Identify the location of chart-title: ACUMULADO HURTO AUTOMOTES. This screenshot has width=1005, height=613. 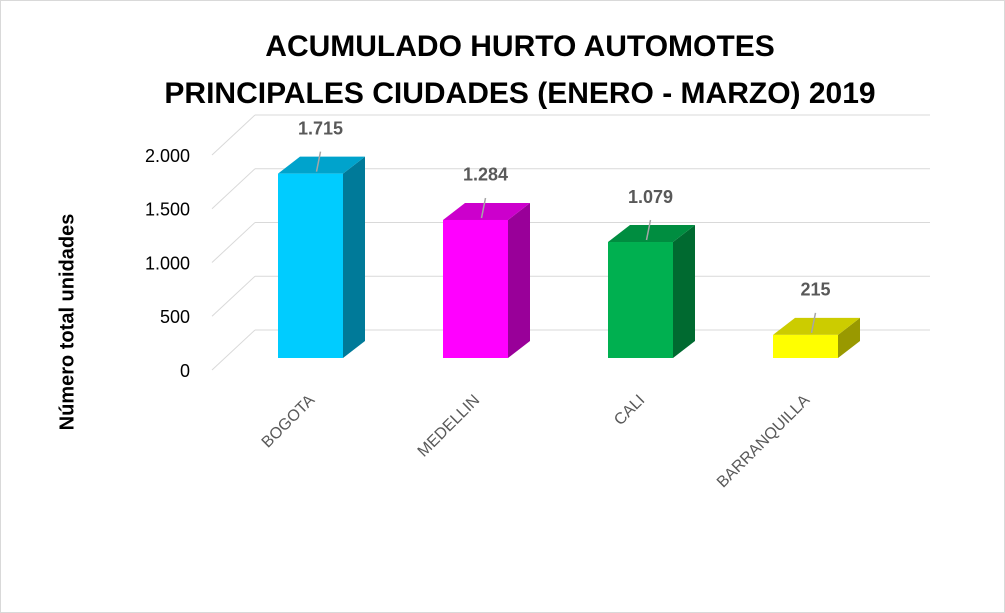
(519, 46).